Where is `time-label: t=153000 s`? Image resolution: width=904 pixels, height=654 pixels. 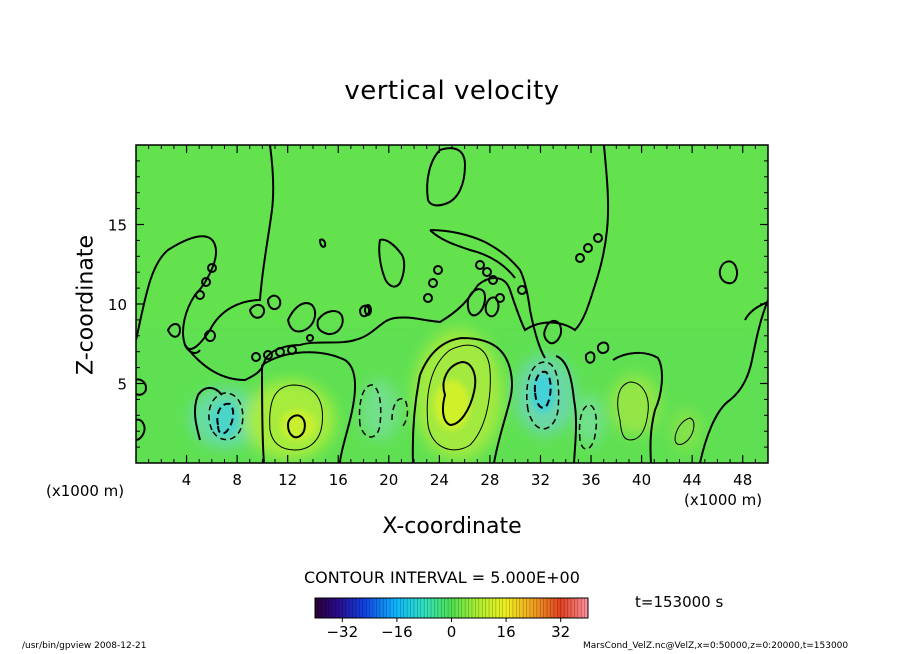 time-label: t=153000 s is located at coordinates (679, 602).